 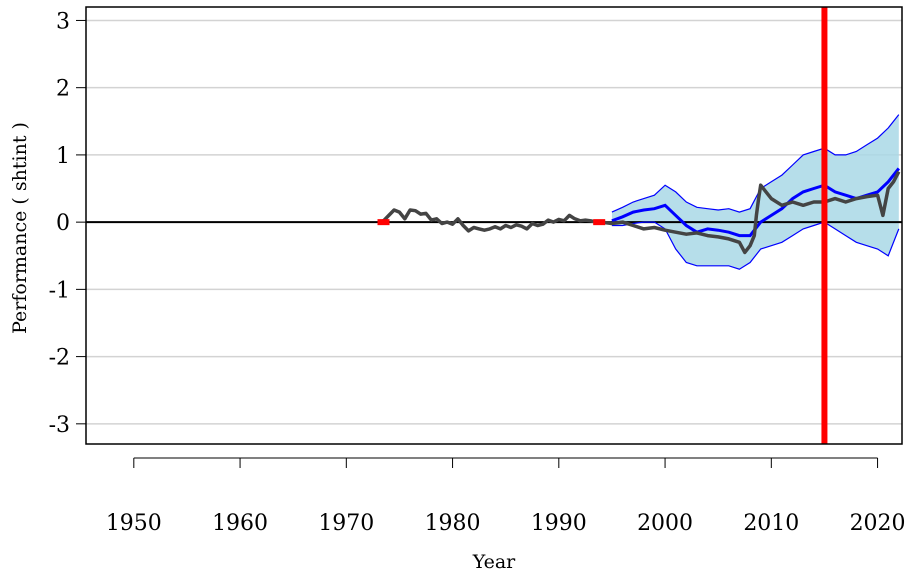 I want to click on performance-line, so click(x=639, y=212).